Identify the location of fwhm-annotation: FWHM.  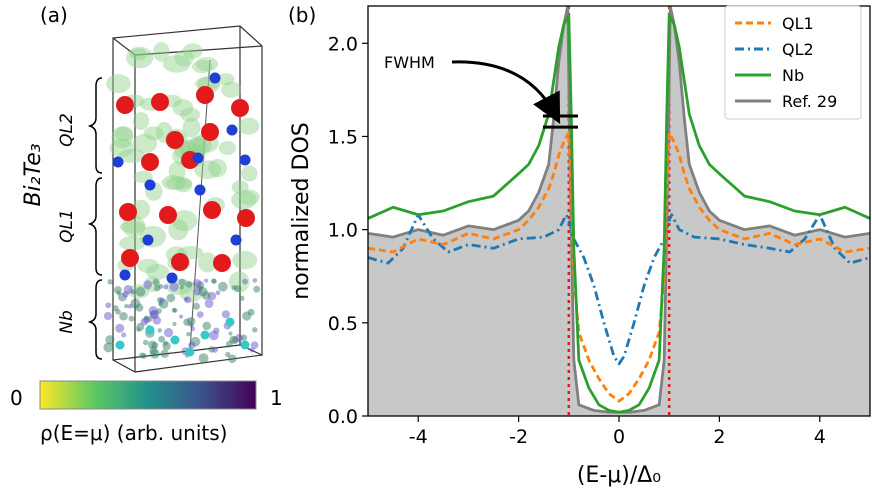
(481, 91).